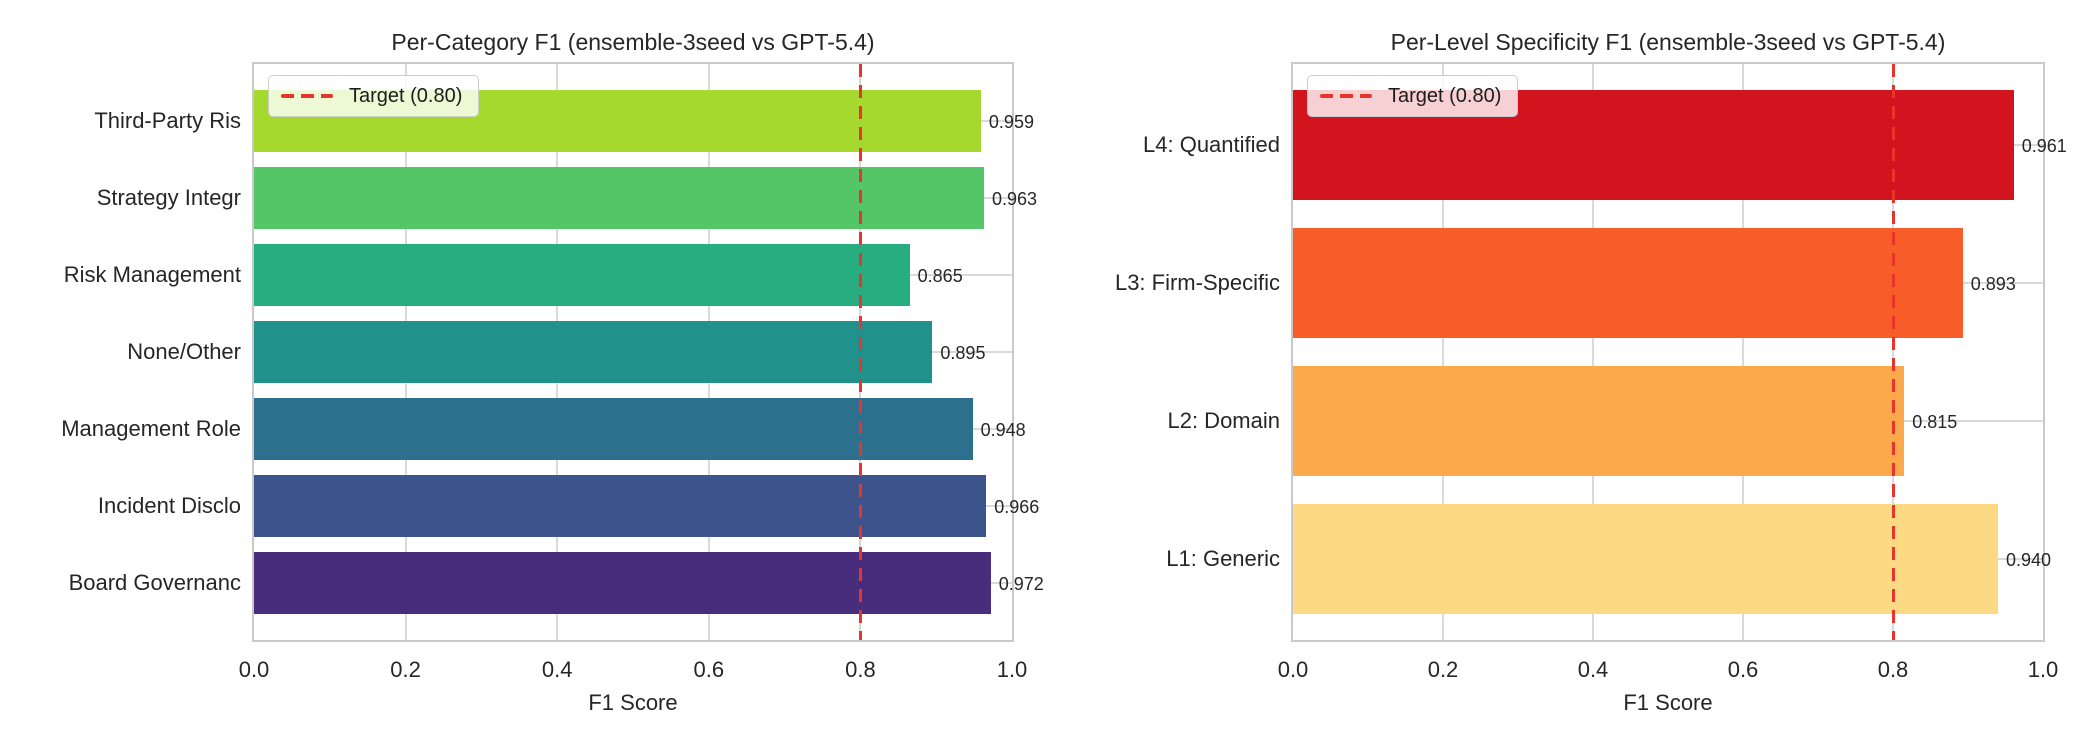 This screenshot has height=750, width=2100. Describe the element at coordinates (1011, 121) in the screenshot. I see `bar-value-label: 0.959` at that location.